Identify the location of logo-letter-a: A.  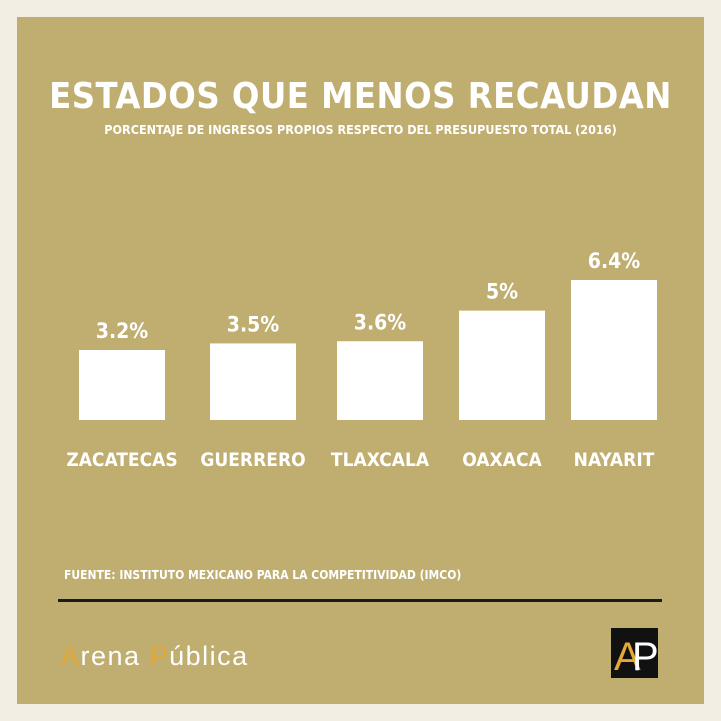
(627, 656).